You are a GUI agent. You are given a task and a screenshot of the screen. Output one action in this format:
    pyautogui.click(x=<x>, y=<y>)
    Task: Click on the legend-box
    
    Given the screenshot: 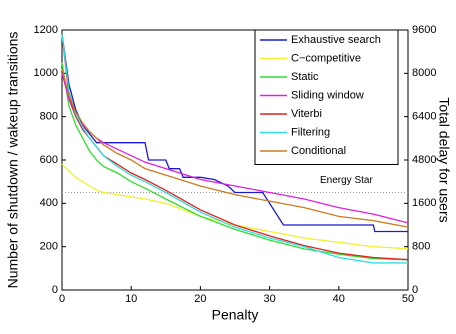 What is the action you would take?
    pyautogui.click(x=326, y=97)
    